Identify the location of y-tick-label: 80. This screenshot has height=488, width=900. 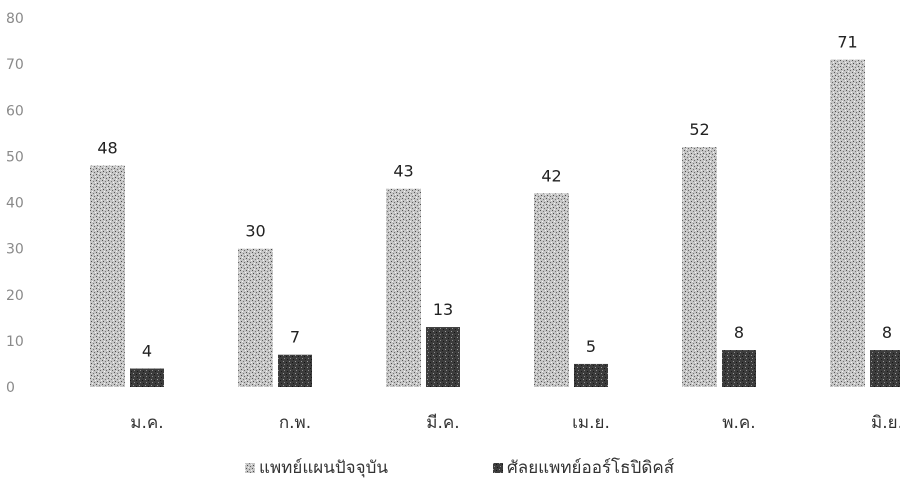
(15, 19).